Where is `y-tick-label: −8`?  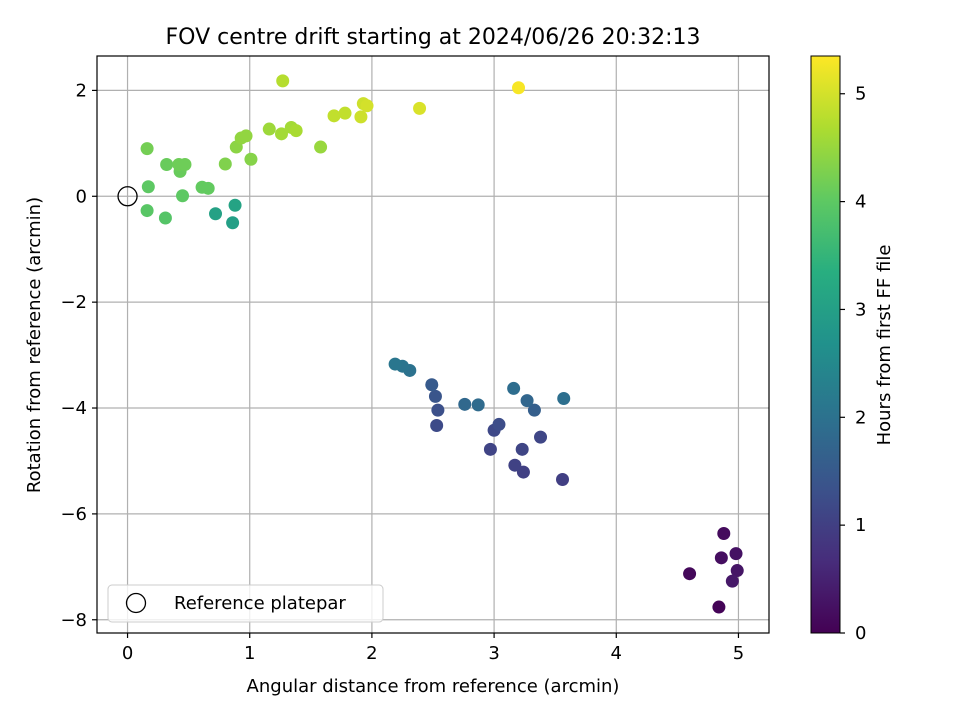 y-tick-label: −8 is located at coordinates (73, 620).